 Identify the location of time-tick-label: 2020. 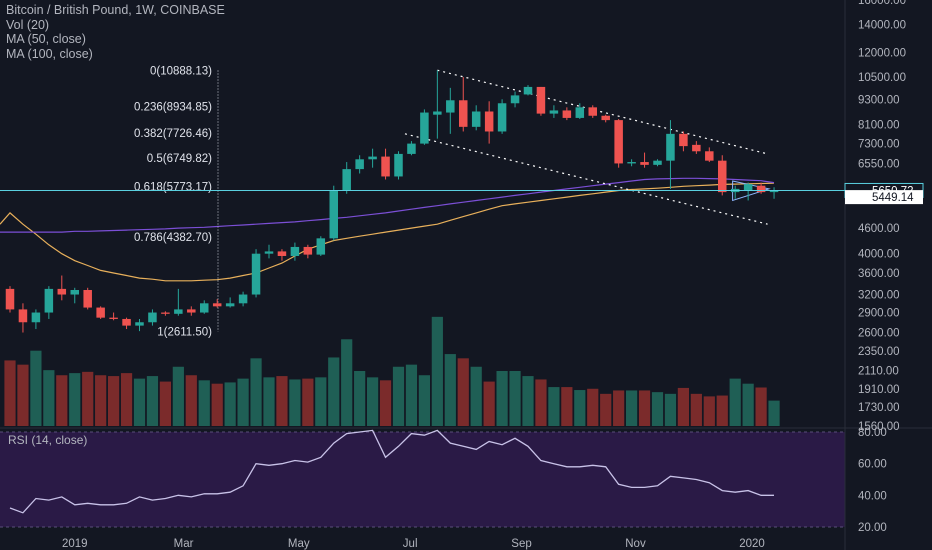
(752, 544).